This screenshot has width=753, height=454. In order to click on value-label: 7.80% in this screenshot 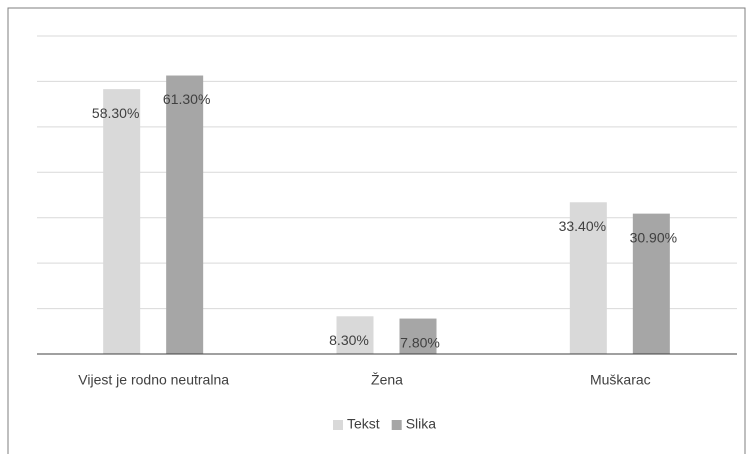, I will do `click(420, 342)`.